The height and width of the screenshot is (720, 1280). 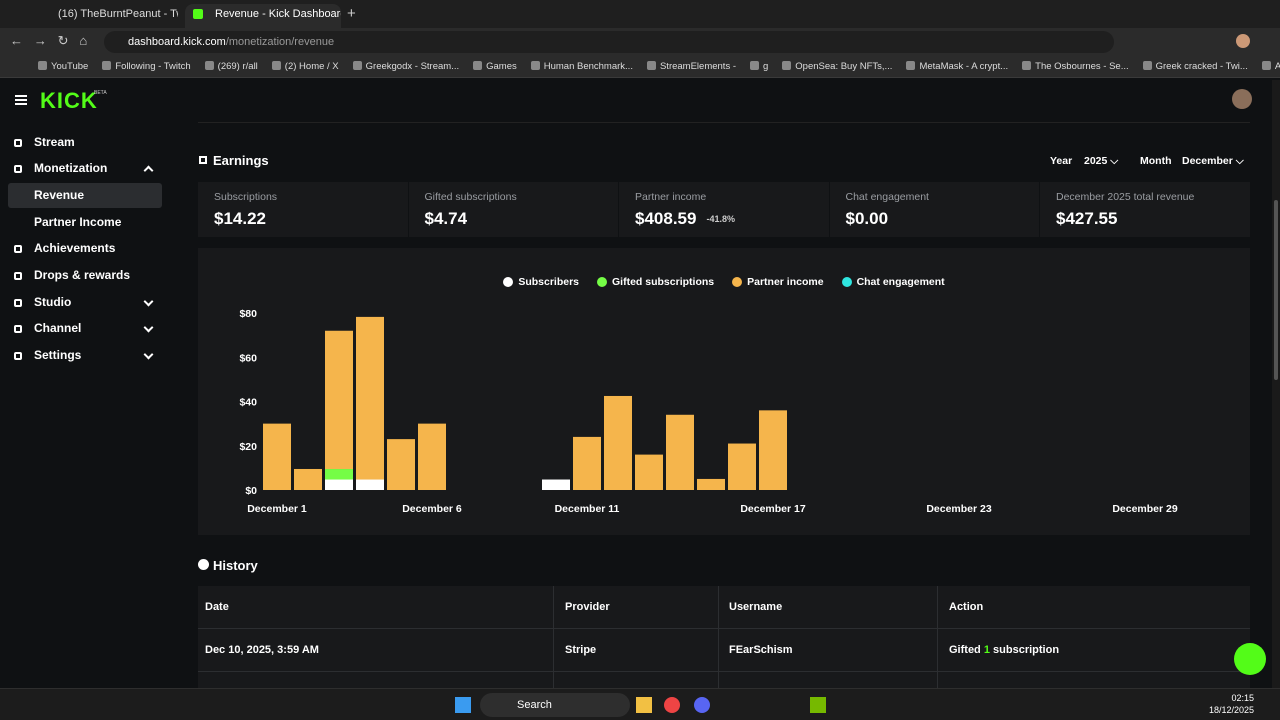 What do you see at coordinates (609, 42) in the screenshot?
I see `url-field: dashboard.kick.com/monetization/revenue` at bounding box center [609, 42].